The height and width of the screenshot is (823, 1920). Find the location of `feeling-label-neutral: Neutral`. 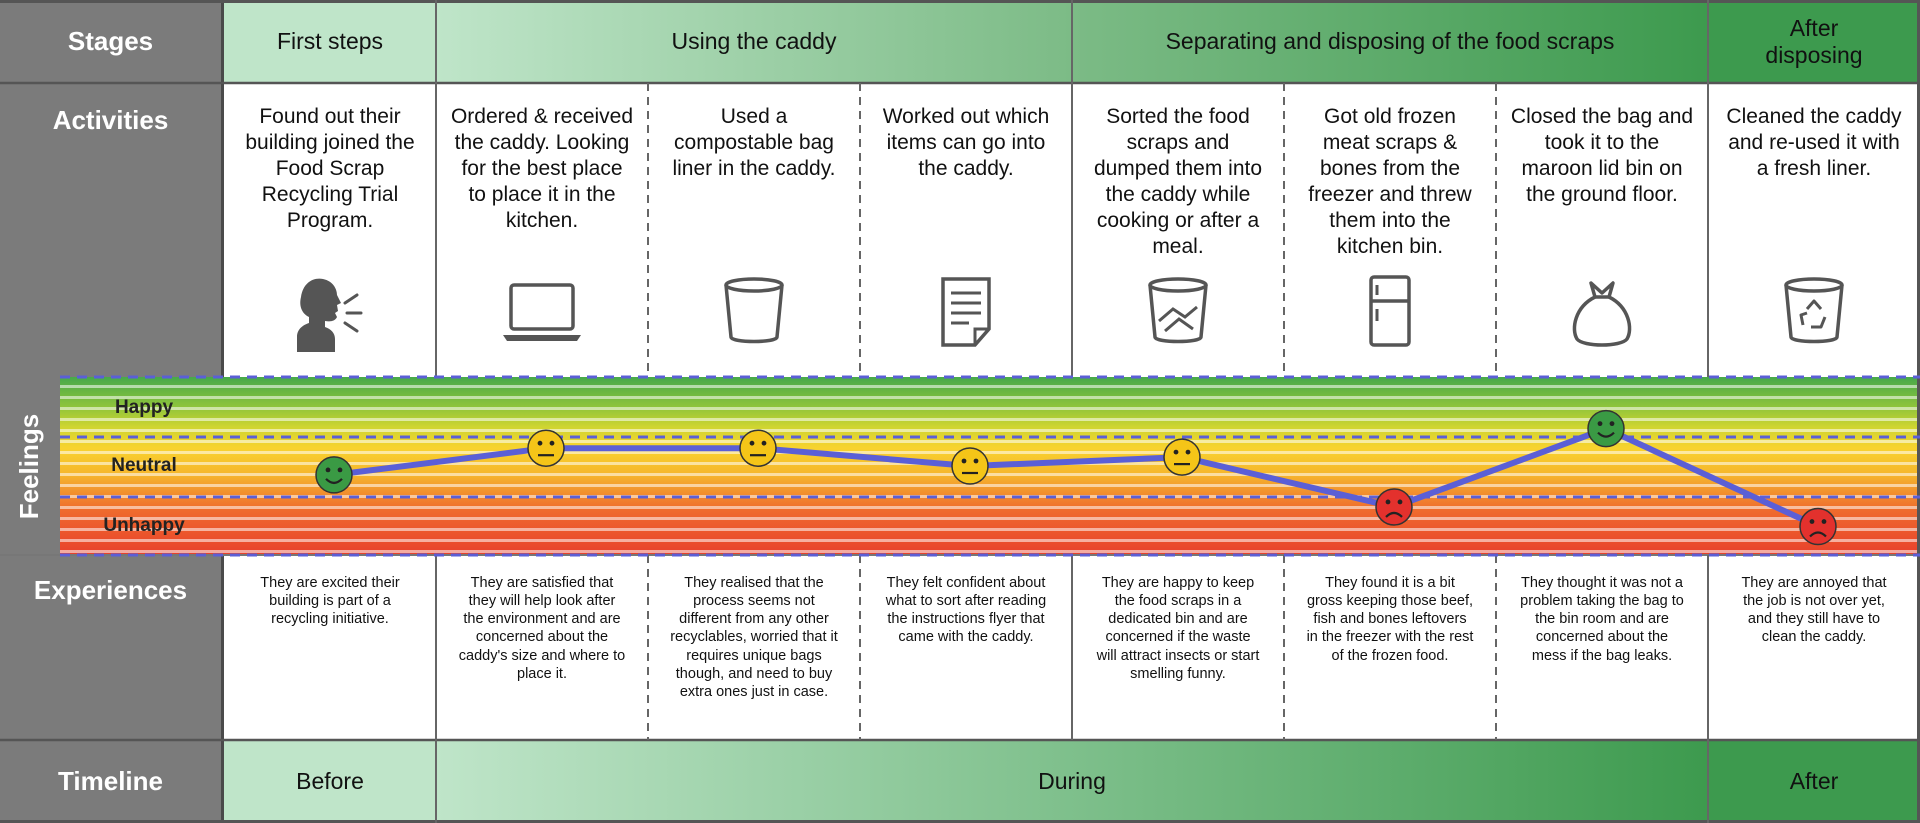

feeling-label-neutral: Neutral is located at coordinates (144, 466).